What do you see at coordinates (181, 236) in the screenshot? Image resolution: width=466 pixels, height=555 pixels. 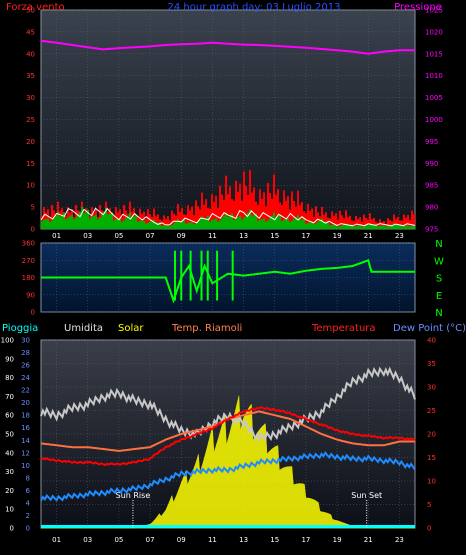 I see `hour-label-wind: 09` at bounding box center [181, 236].